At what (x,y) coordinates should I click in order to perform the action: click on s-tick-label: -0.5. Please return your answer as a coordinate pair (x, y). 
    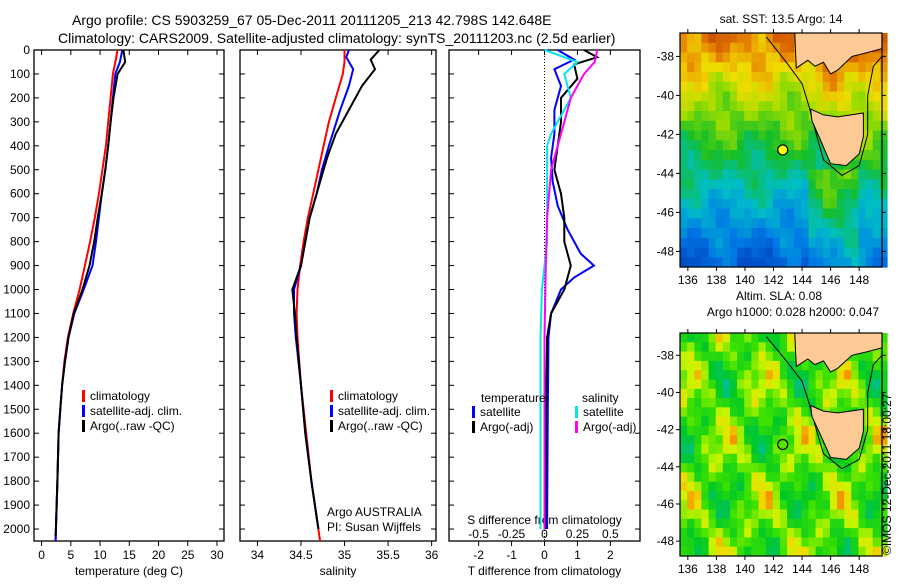
    Looking at the image, I should click on (478, 534).